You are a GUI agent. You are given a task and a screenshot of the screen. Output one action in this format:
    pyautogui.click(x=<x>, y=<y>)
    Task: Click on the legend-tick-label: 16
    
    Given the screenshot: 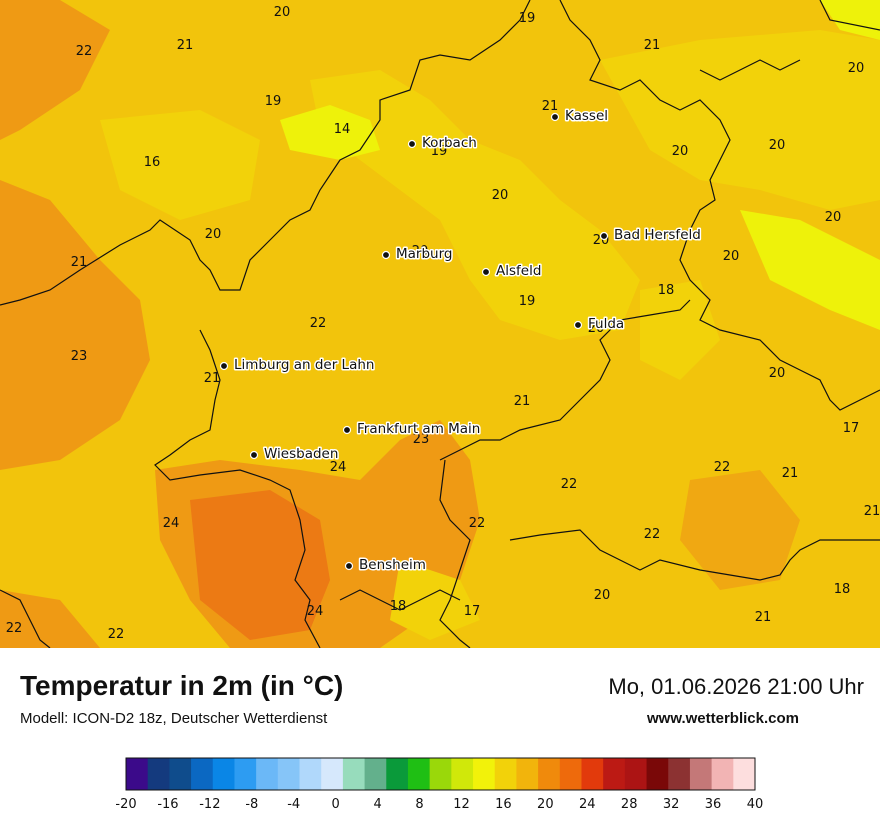 What is the action you would take?
    pyautogui.click(x=503, y=804)
    